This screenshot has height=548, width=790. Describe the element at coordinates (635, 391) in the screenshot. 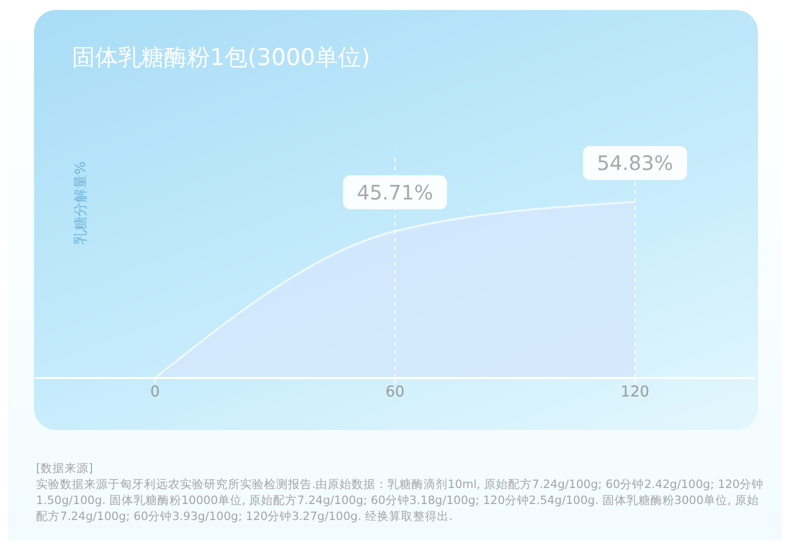

I see `x-tick-label: 120` at that location.